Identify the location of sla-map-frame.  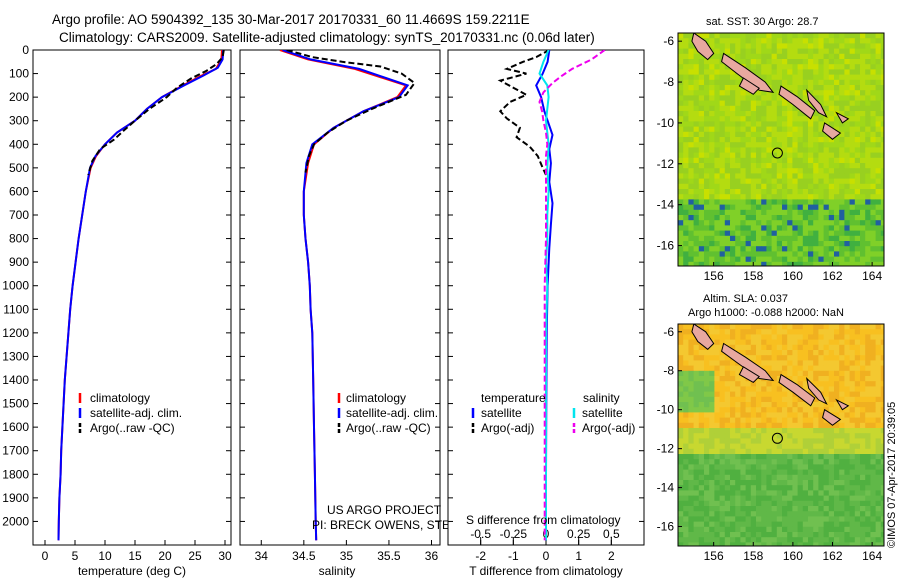
(781, 435).